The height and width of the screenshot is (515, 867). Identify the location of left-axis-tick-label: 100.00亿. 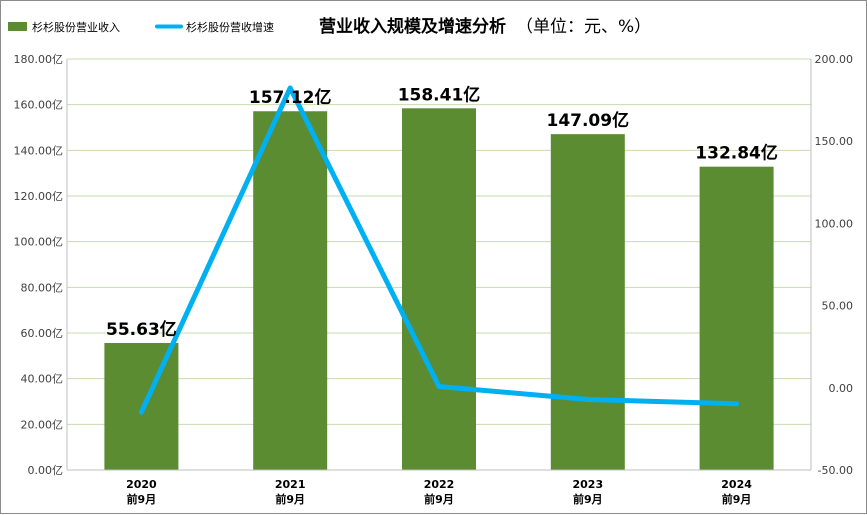
(39, 242).